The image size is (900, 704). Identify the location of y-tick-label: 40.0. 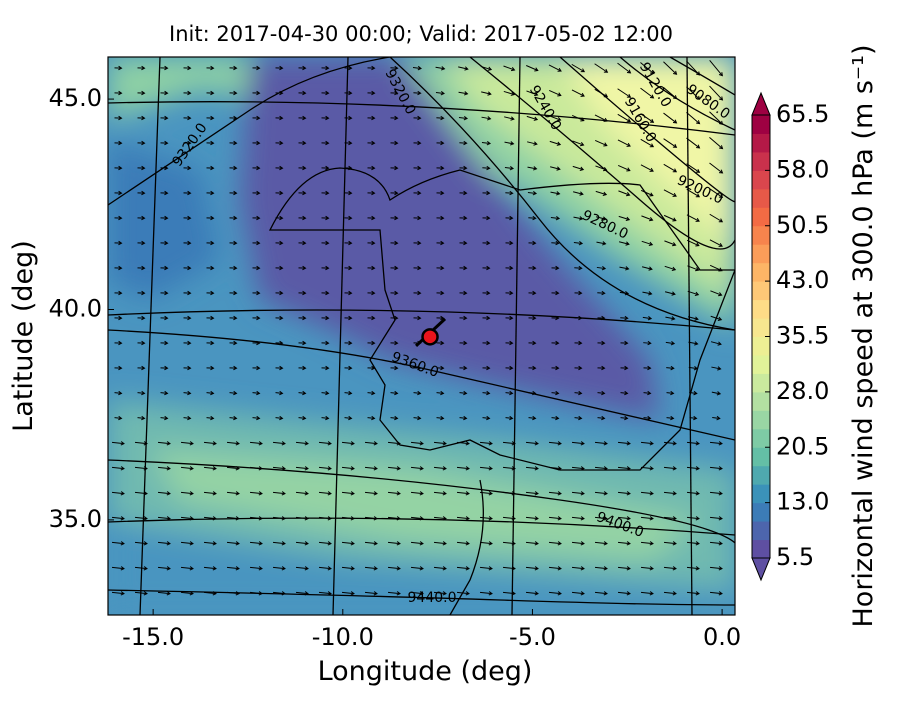
(75, 308).